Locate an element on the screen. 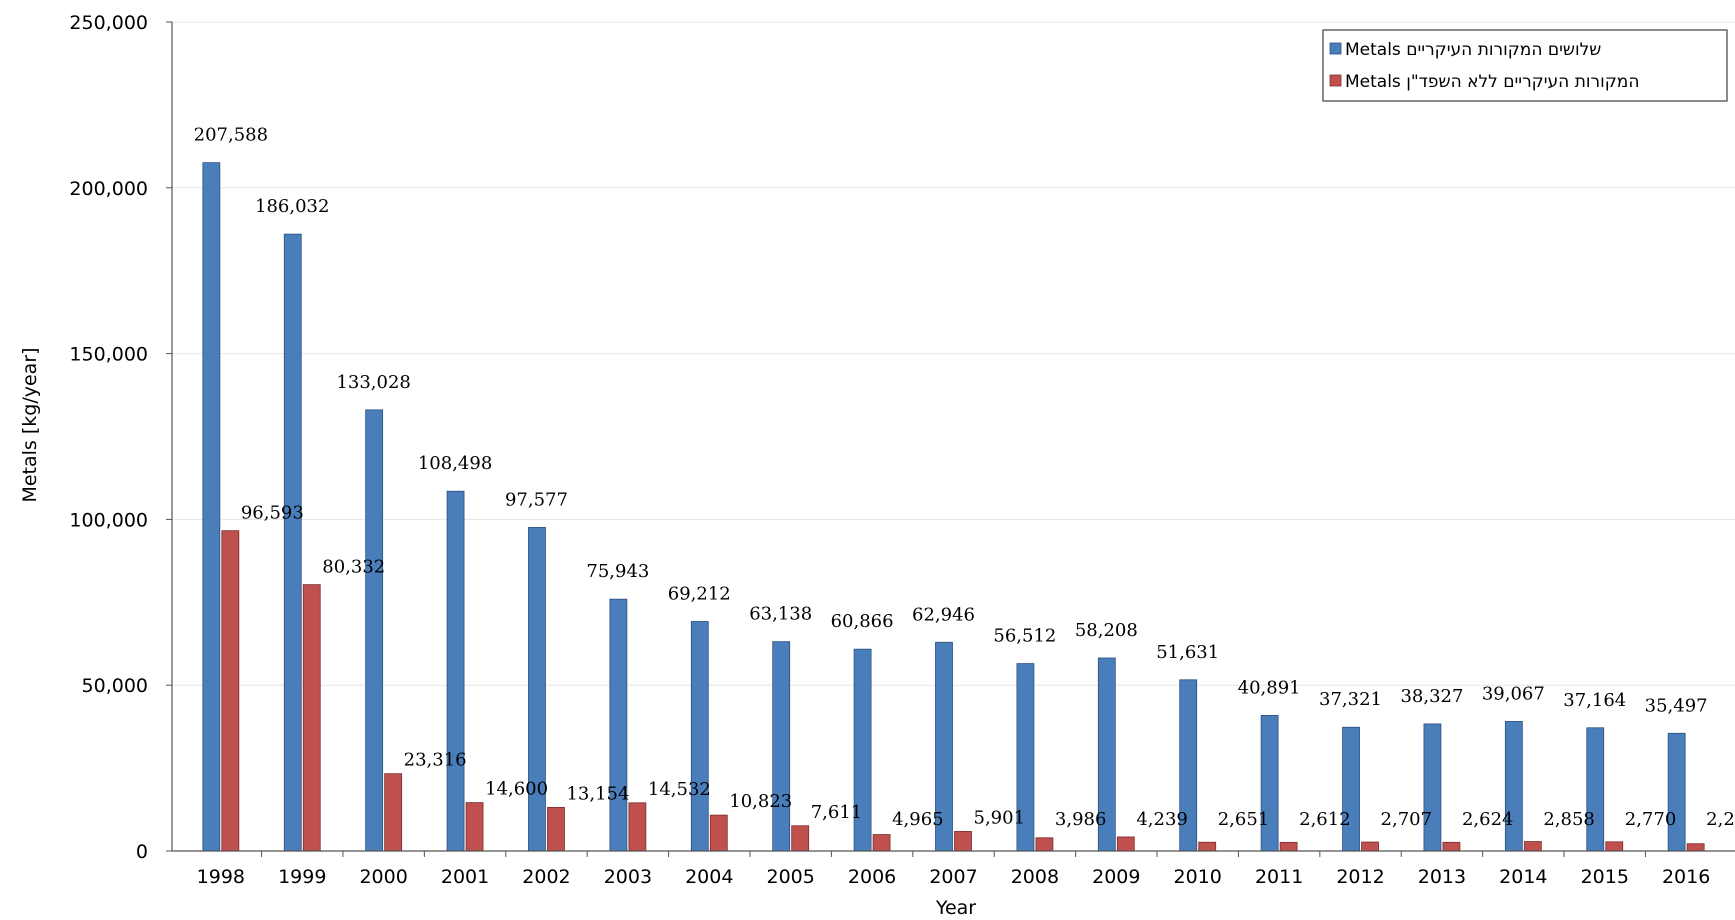 The image size is (1735, 920). data-label-series-1: 56,512 is located at coordinates (1024, 636).